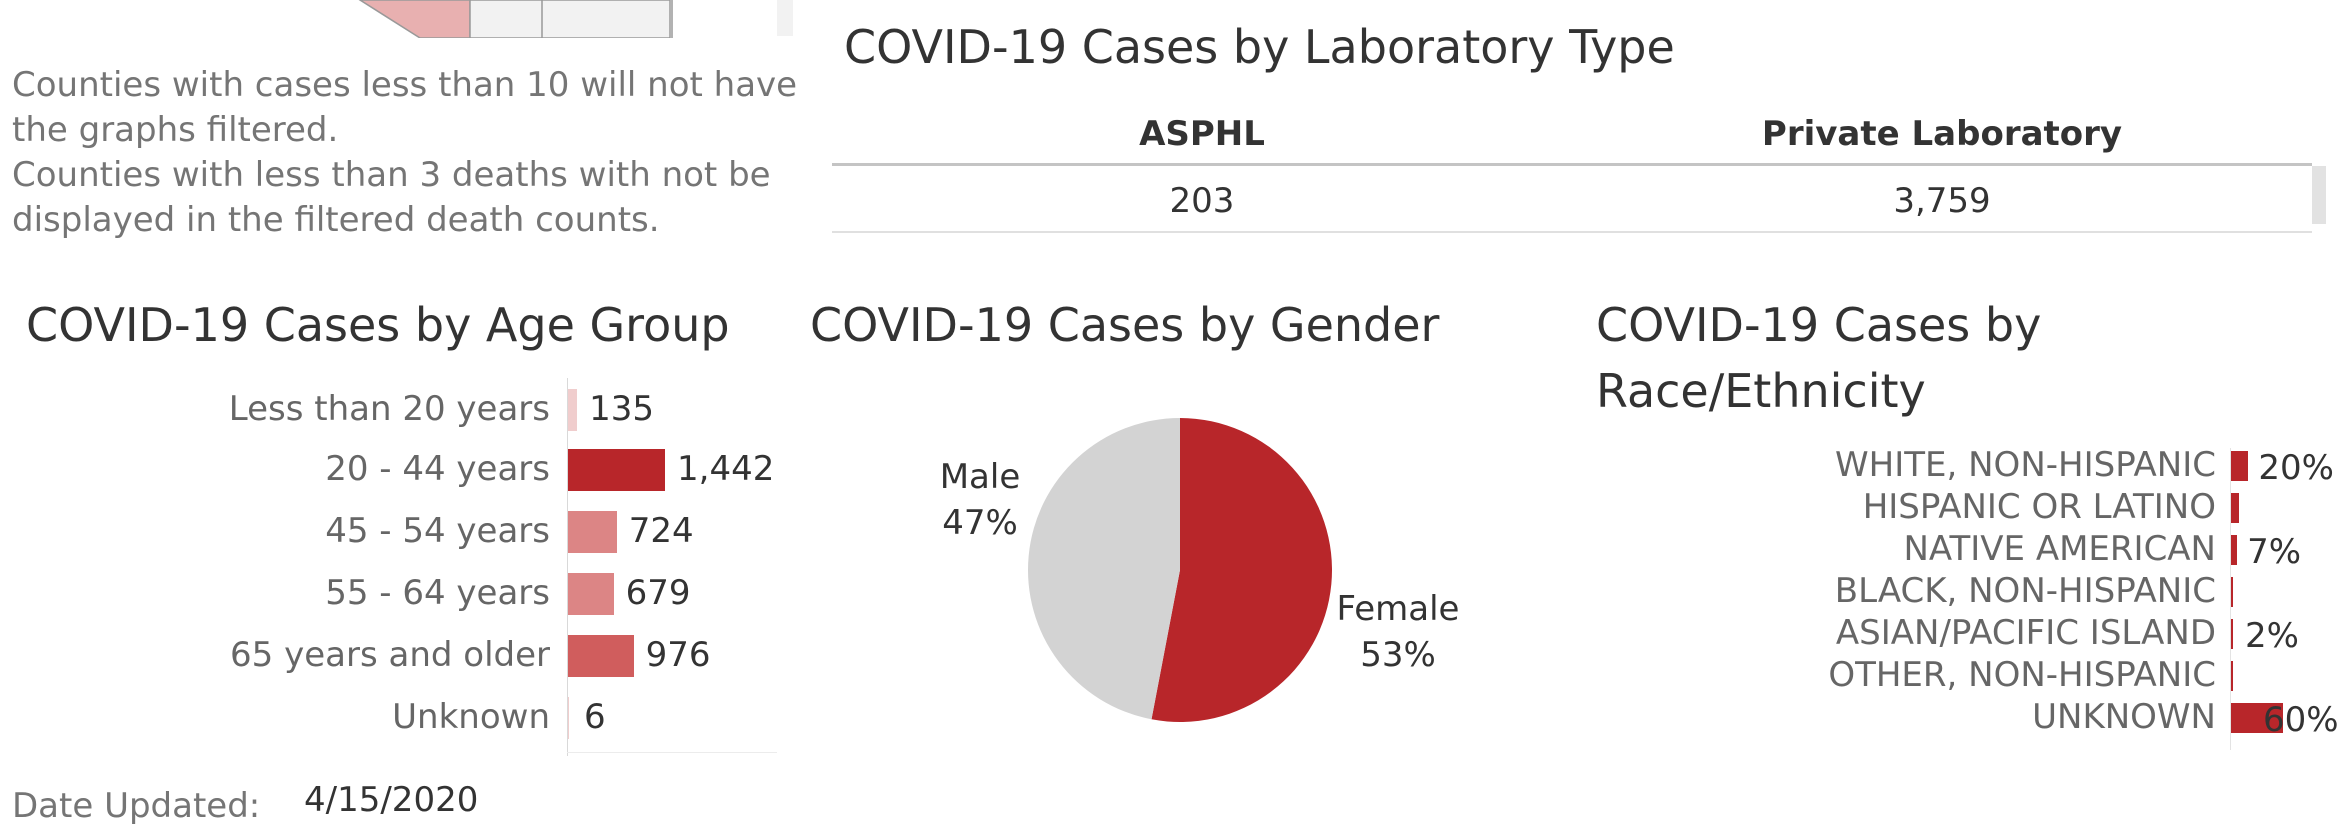 The image size is (2341, 833). I want to click on race-value-label: 20%, so click(2296, 468).